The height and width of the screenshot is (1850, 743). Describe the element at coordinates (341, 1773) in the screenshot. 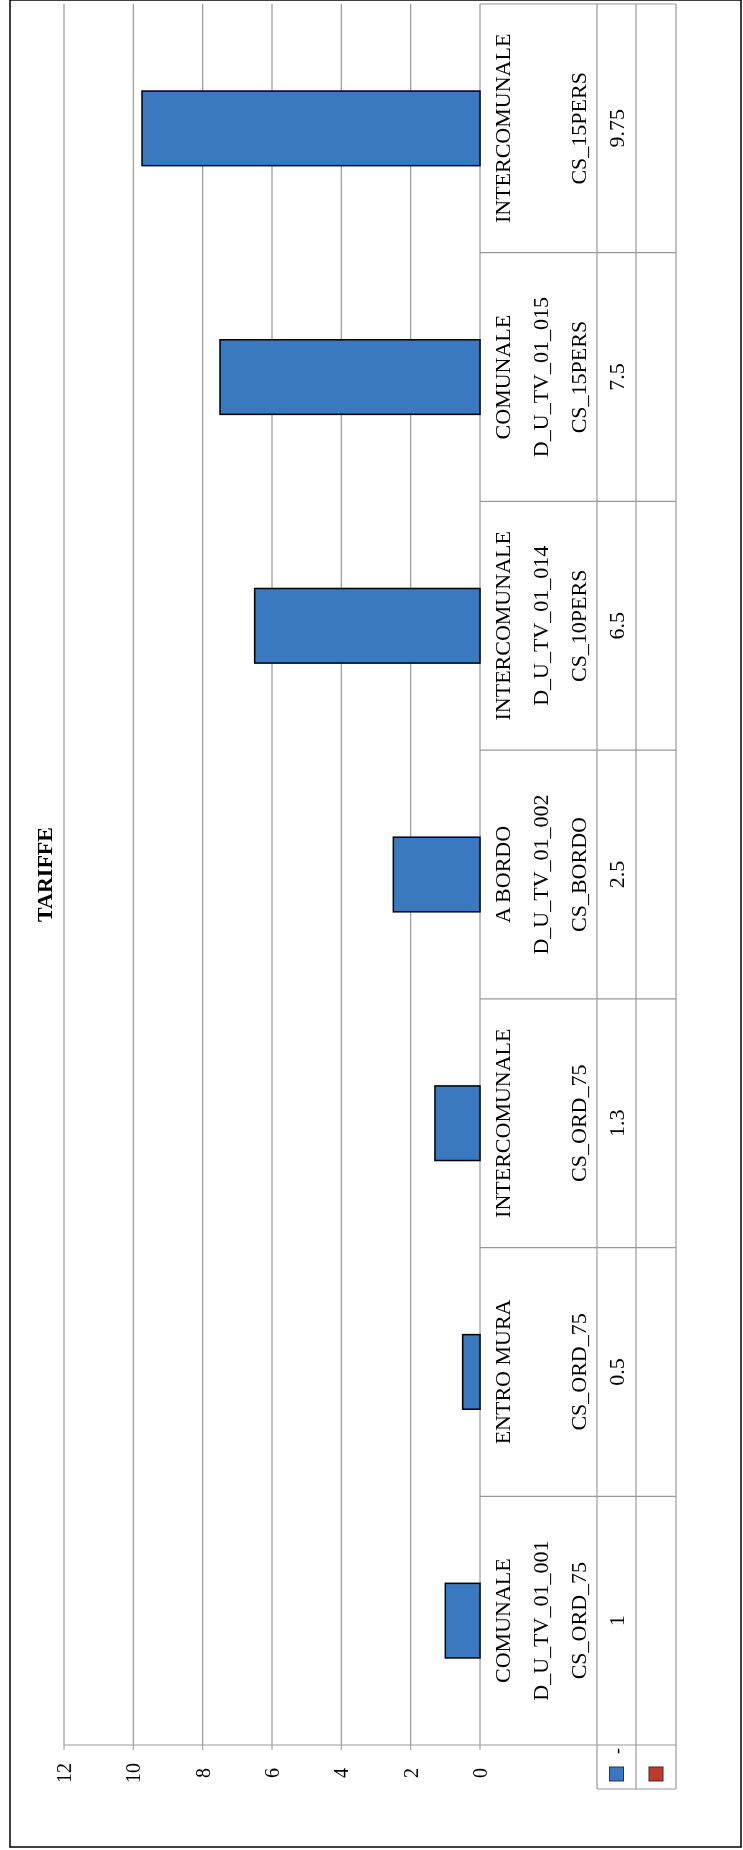

I see `x-tick-label: 4` at that location.